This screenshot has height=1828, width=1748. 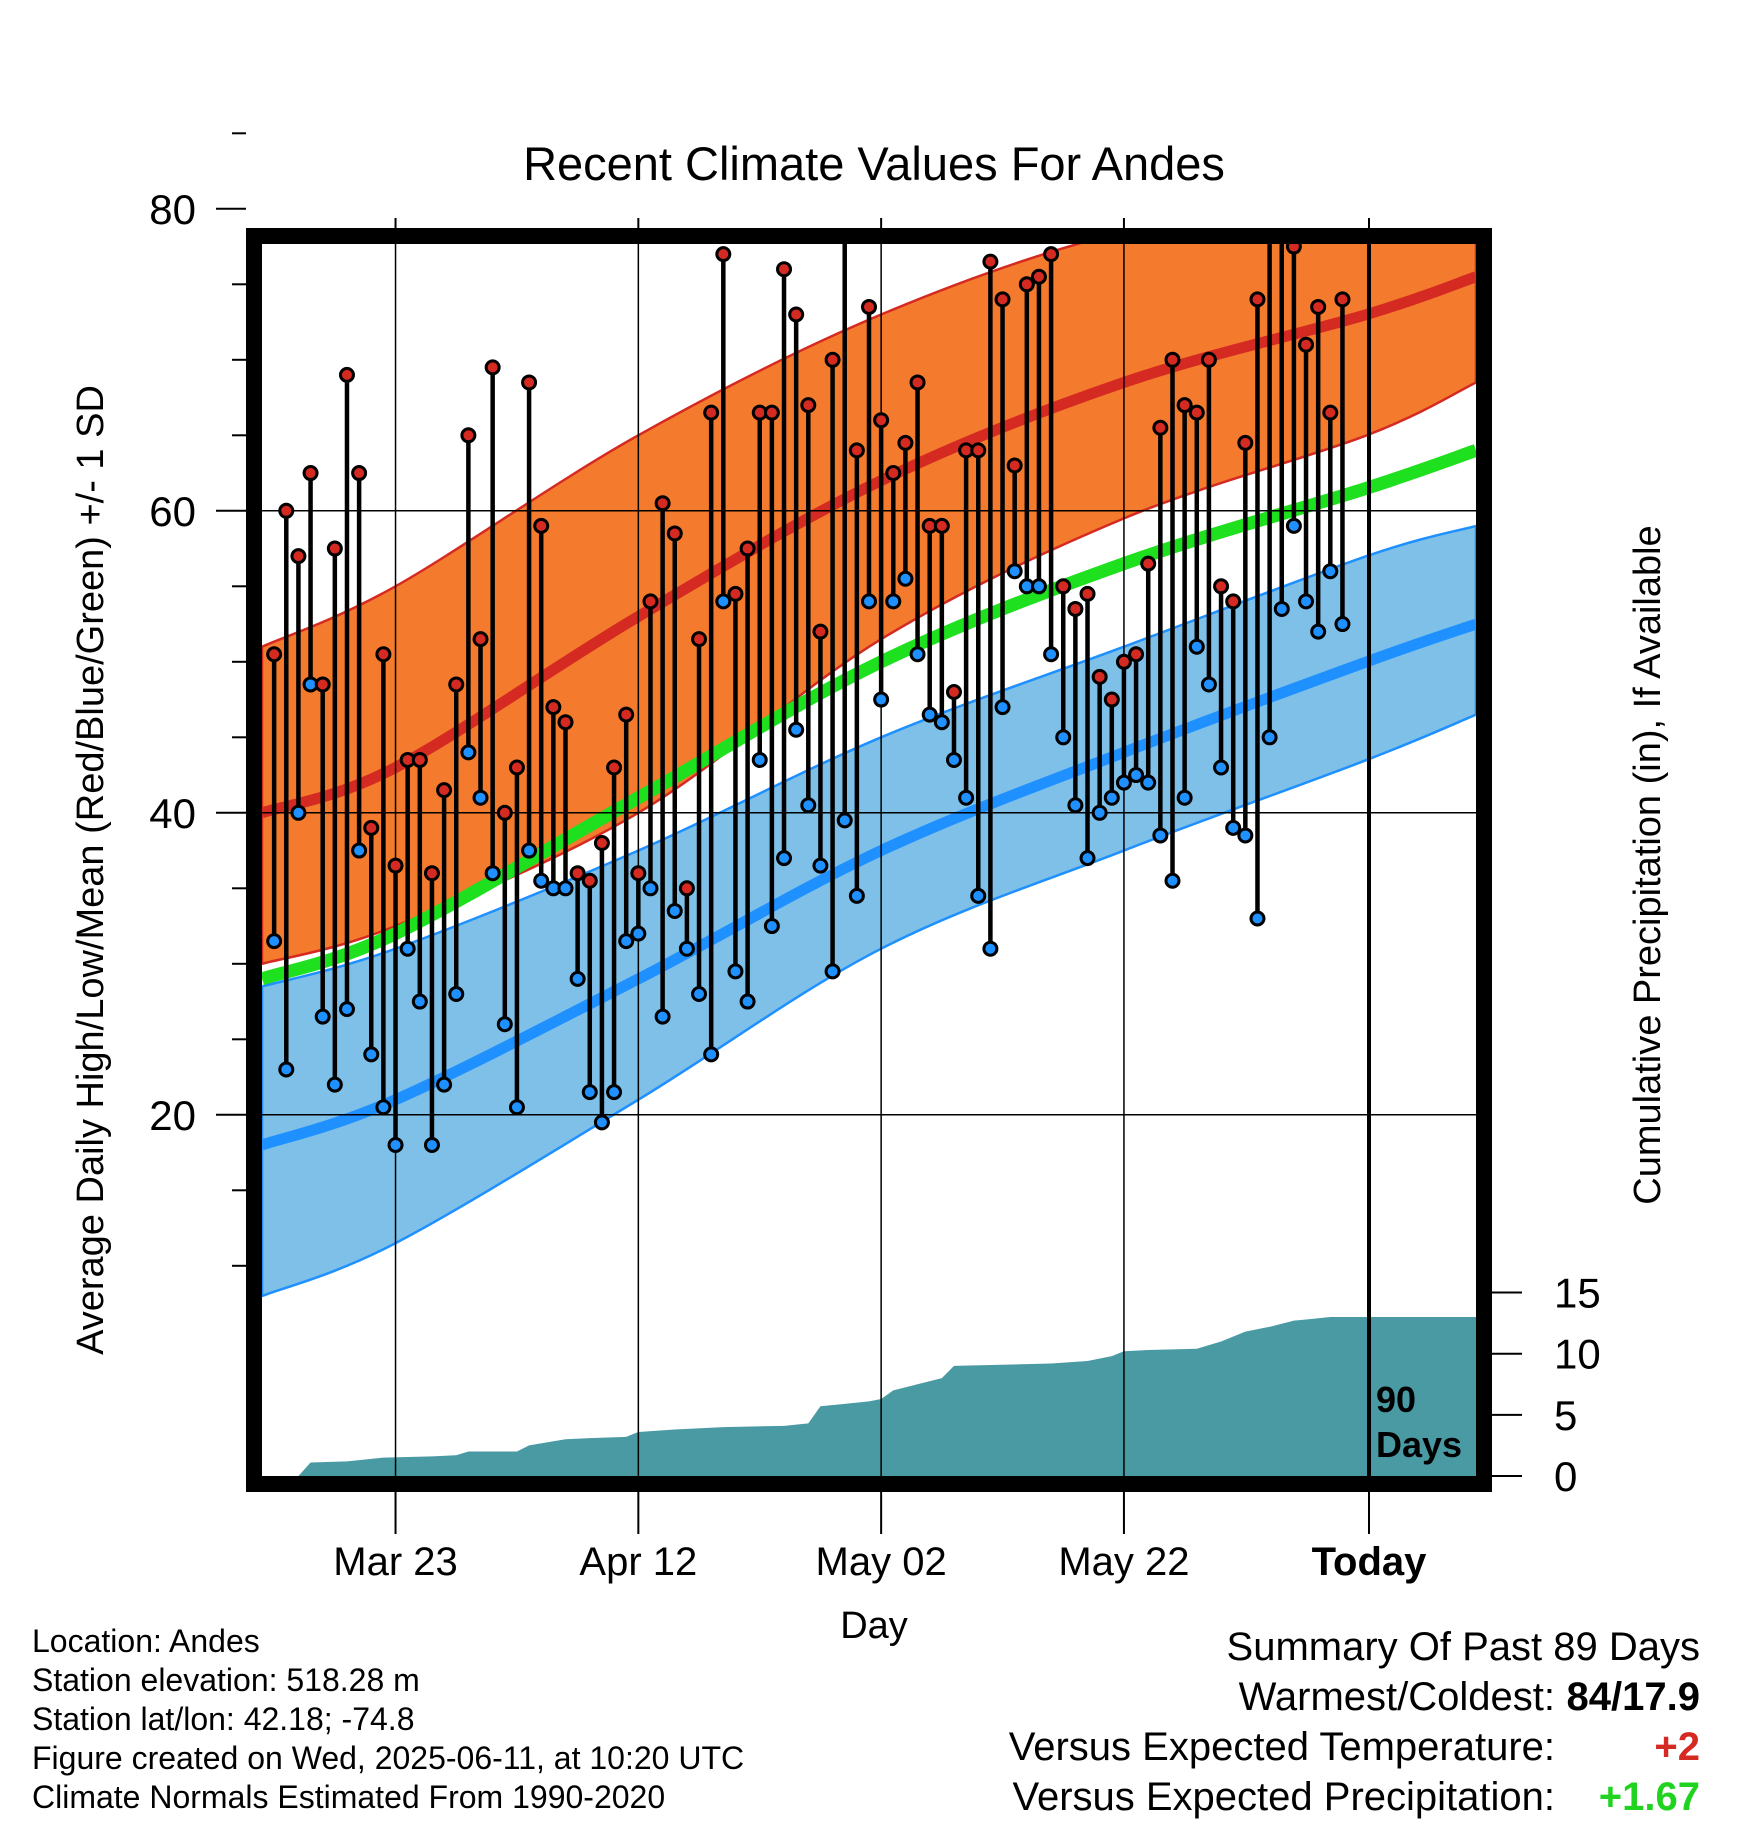 What do you see at coordinates (1577, 1293) in the screenshot?
I see `y2-tick-label: 15` at bounding box center [1577, 1293].